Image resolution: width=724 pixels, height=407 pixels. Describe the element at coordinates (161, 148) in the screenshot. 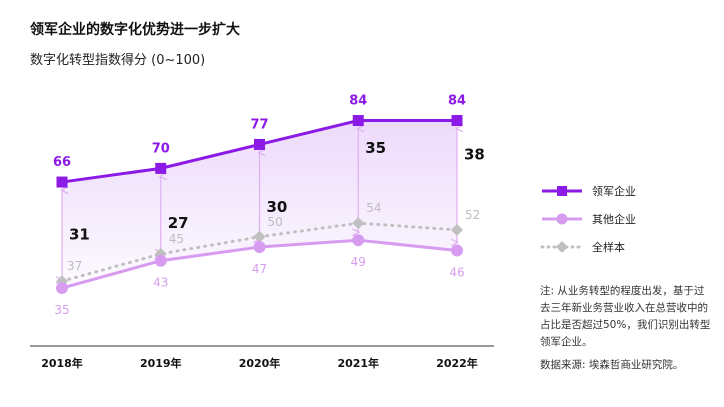

I see `value-label-leader: 70` at that location.